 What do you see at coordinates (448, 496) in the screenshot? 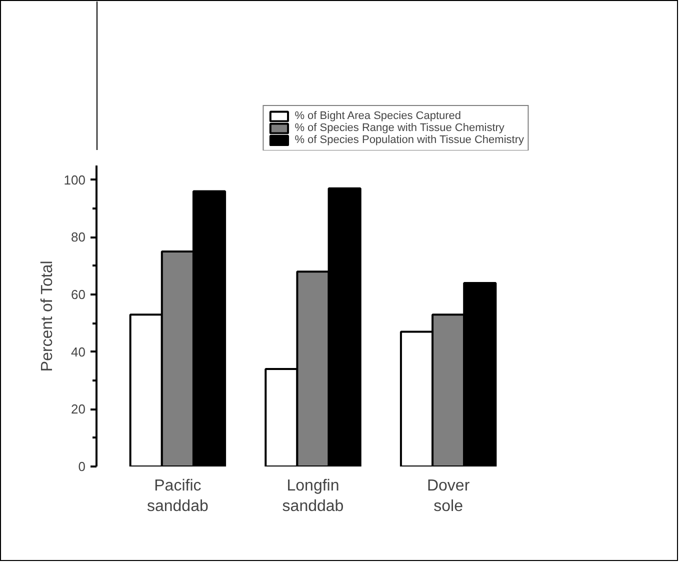
I see `x-tick-label: Dover sole` at bounding box center [448, 496].